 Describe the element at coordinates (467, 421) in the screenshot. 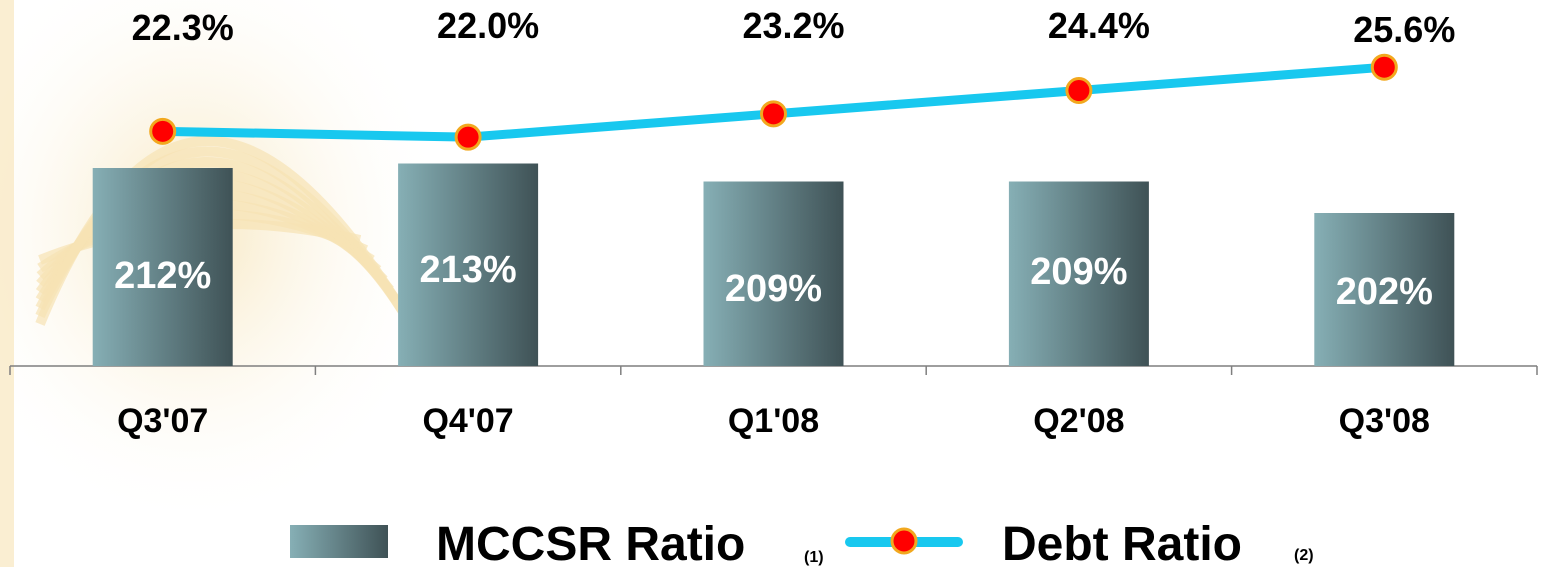

I see `x-tick-label: Q4'07` at that location.